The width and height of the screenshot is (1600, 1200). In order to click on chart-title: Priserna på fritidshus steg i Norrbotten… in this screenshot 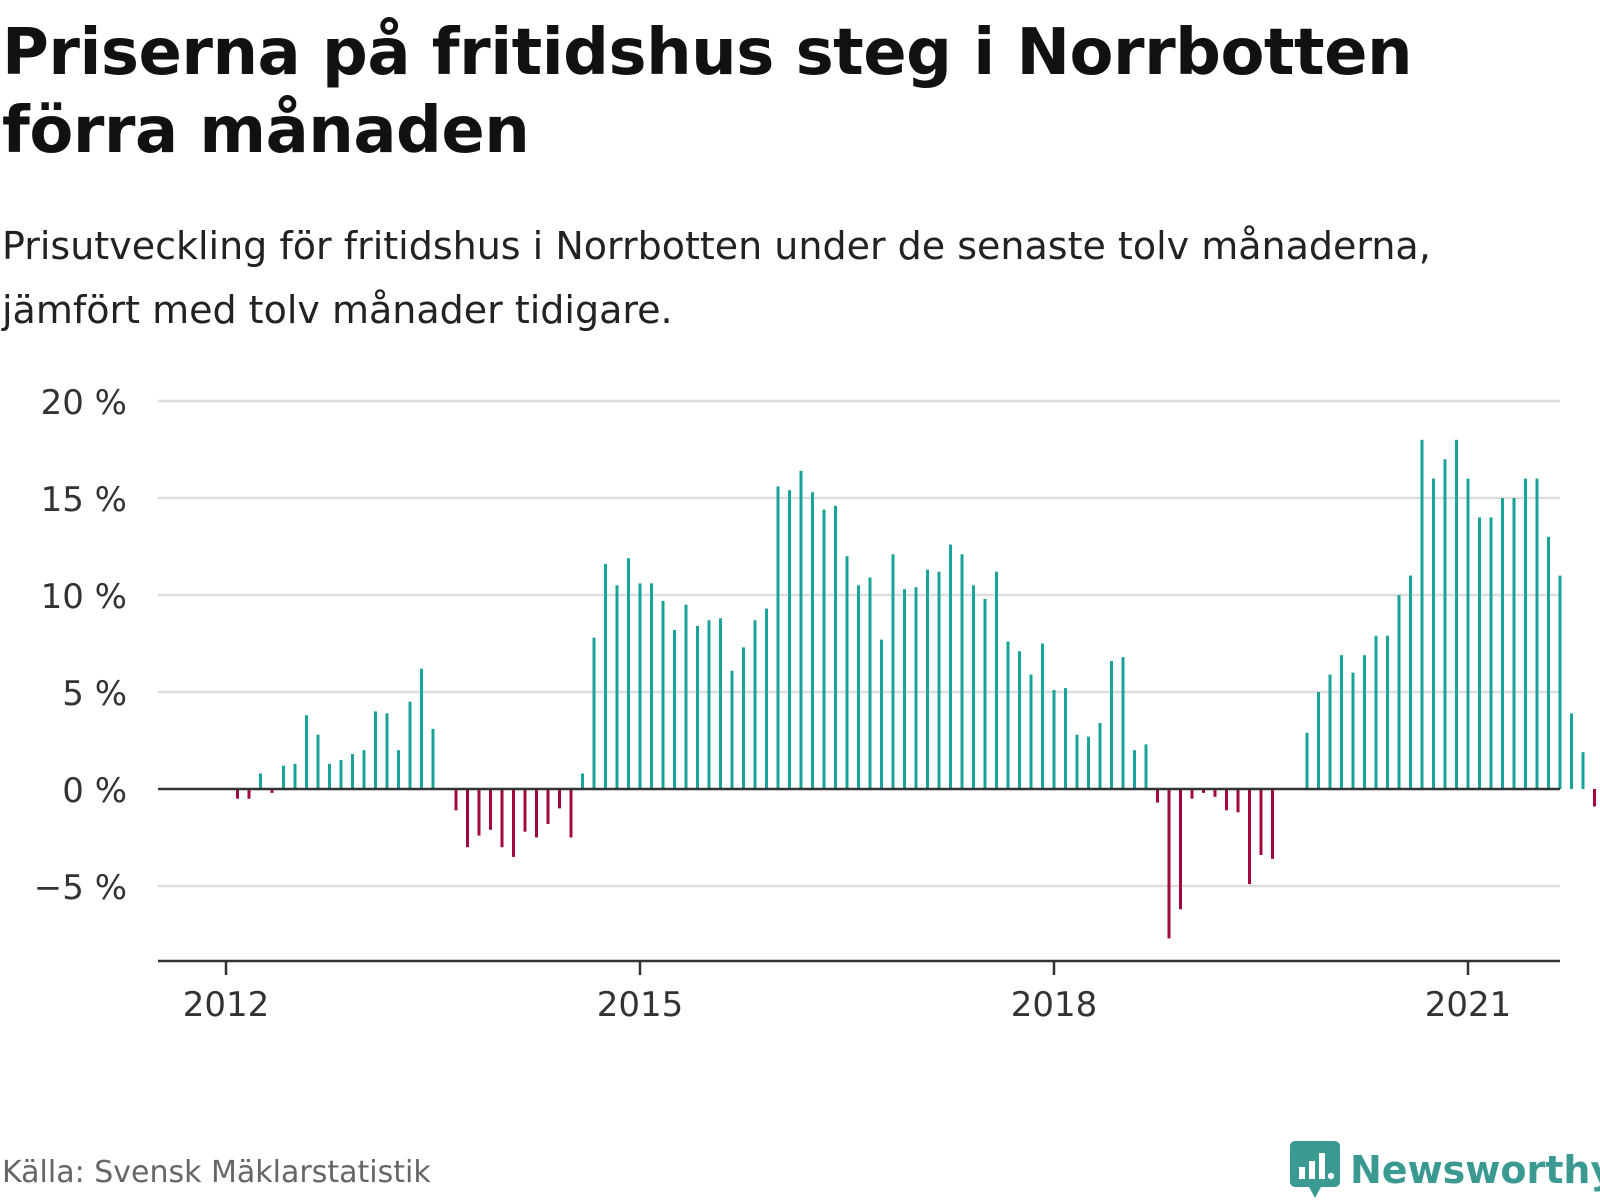, I will do `click(707, 92)`.